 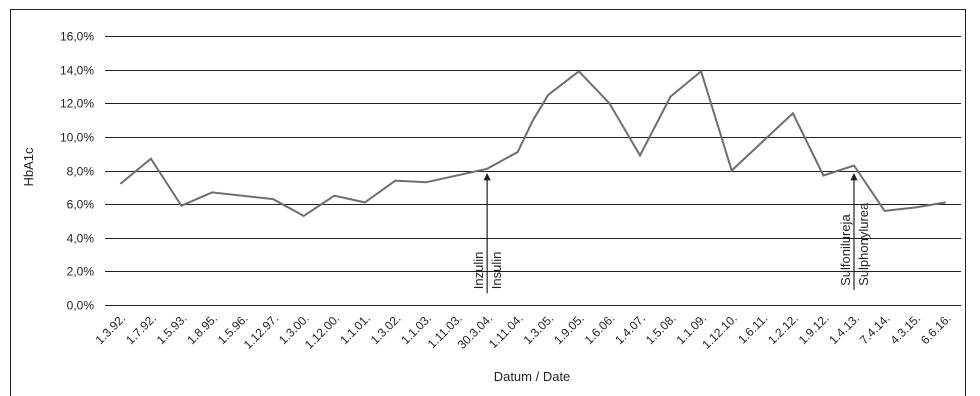 What do you see at coordinates (81, 205) in the screenshot?
I see `y-tick-label: 6,0%` at bounding box center [81, 205].